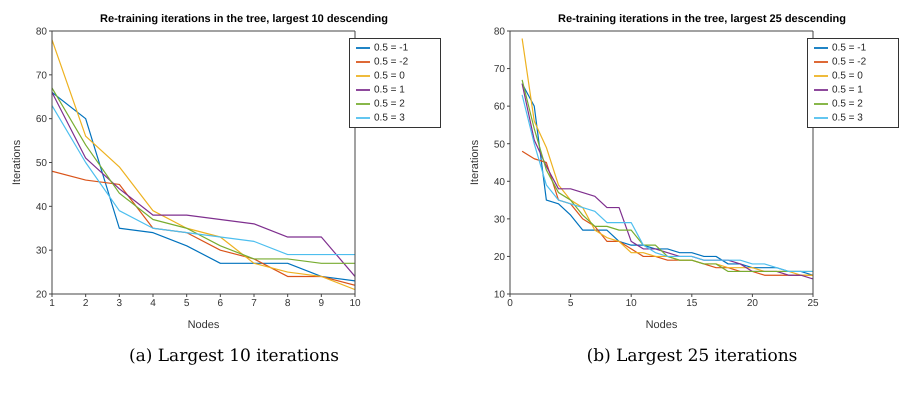 Image resolution: width=923 pixels, height=401 pixels. What do you see at coordinates (52, 304) in the screenshot?
I see `x-tick-label: 1` at bounding box center [52, 304].